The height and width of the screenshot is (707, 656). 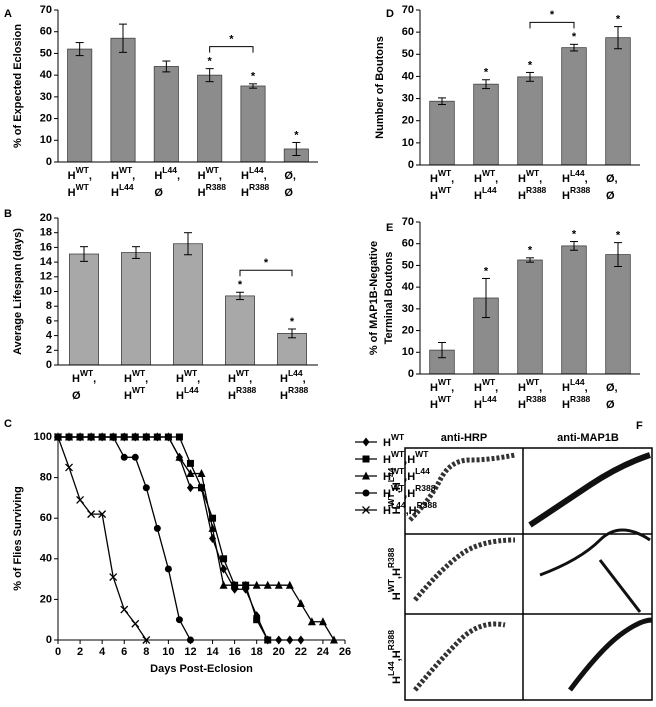 I want to click on y-tick-label: 60, so click(x=408, y=244).